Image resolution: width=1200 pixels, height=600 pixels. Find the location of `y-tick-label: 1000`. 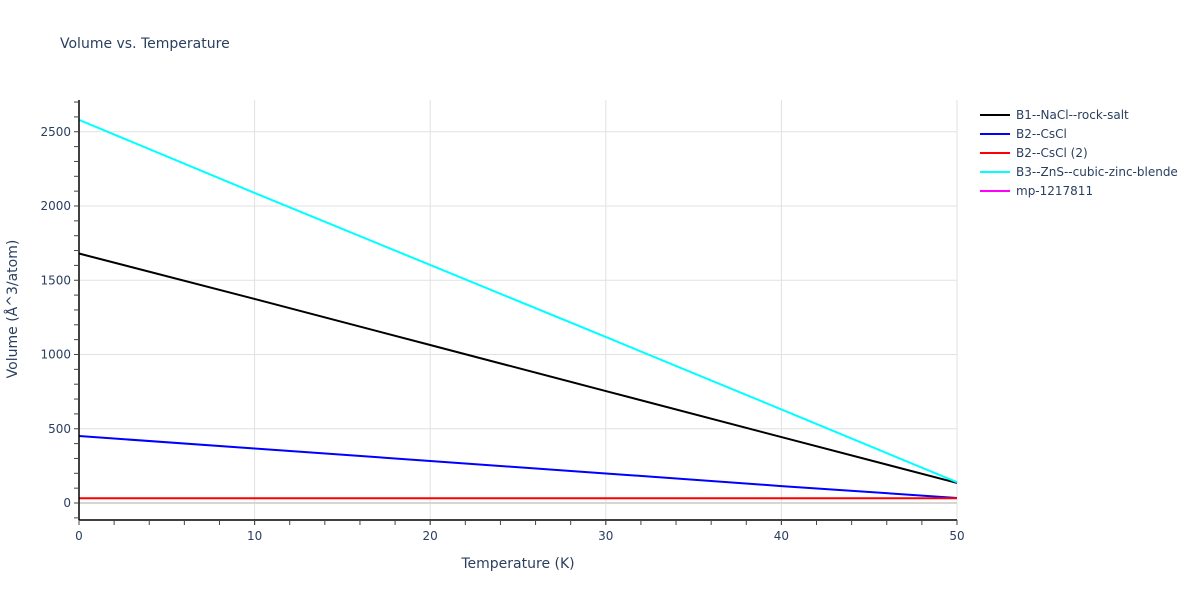

y-tick-label: 1000 is located at coordinates (55, 355).